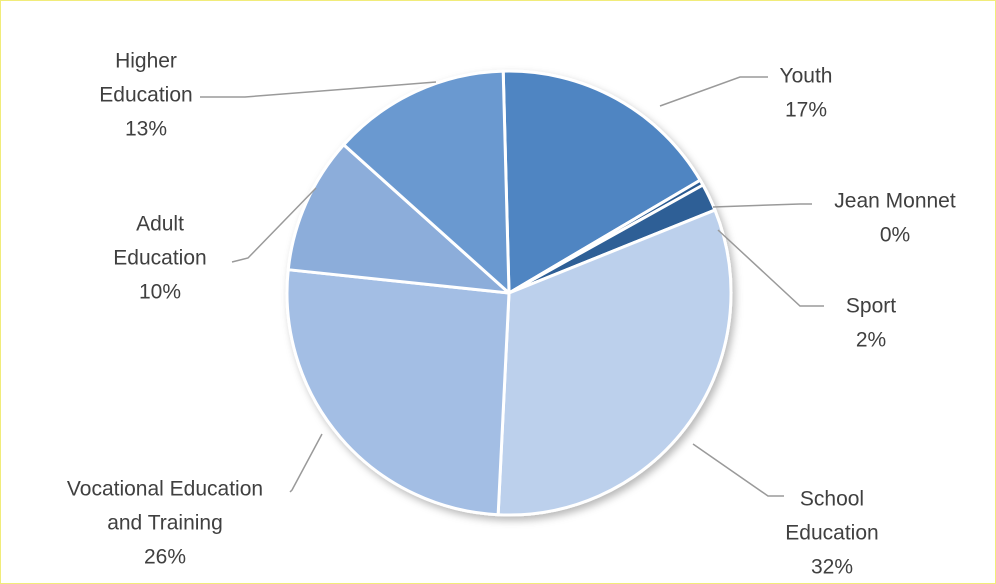  Describe the element at coordinates (871, 340) in the screenshot. I see `data-label-pct-sport: 2%` at that location.